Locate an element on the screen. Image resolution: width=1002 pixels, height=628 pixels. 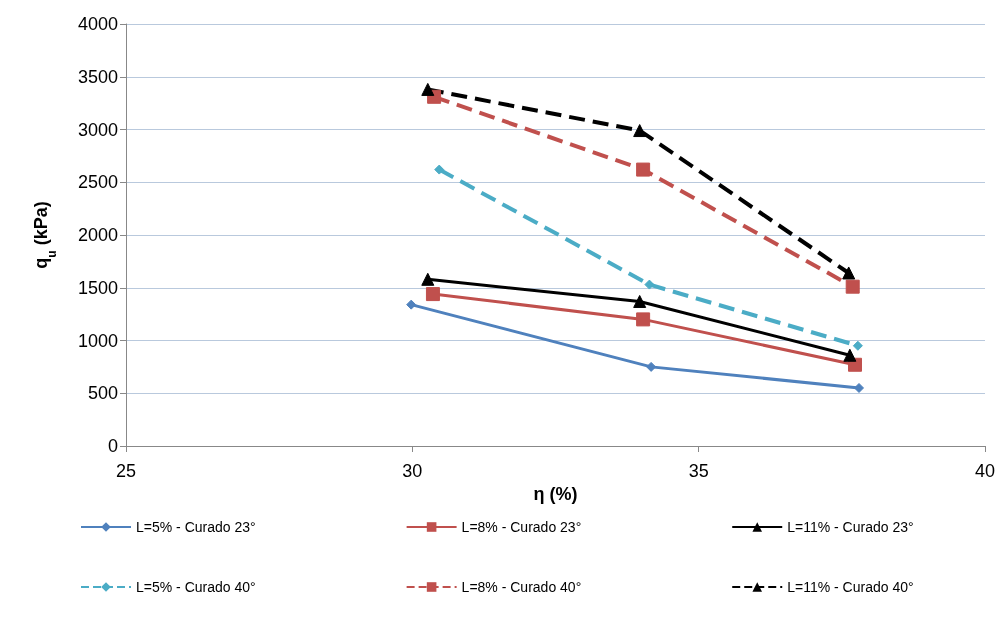
y-tick-label: 1500 is located at coordinates (97, 287).